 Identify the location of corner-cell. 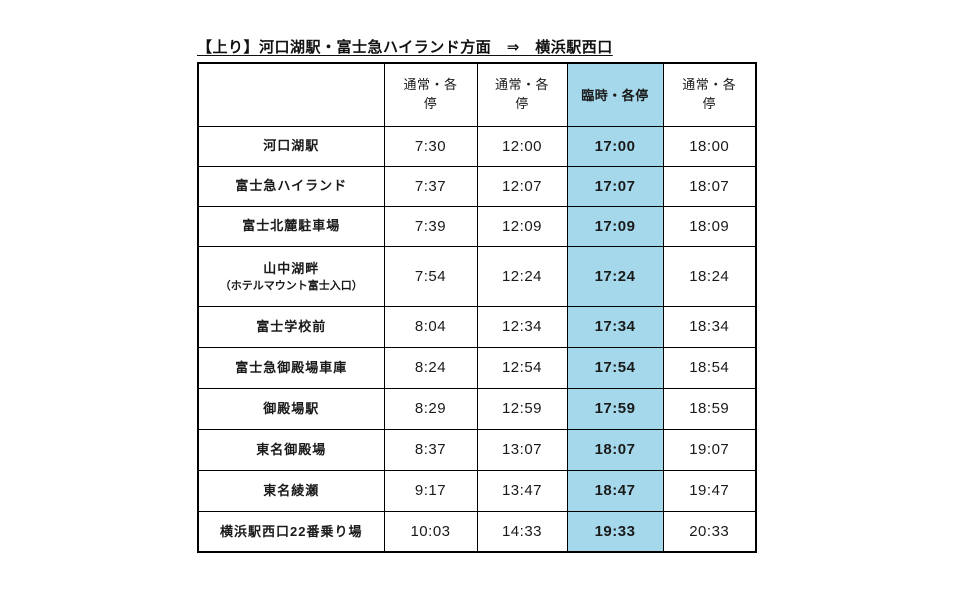
(291, 94).